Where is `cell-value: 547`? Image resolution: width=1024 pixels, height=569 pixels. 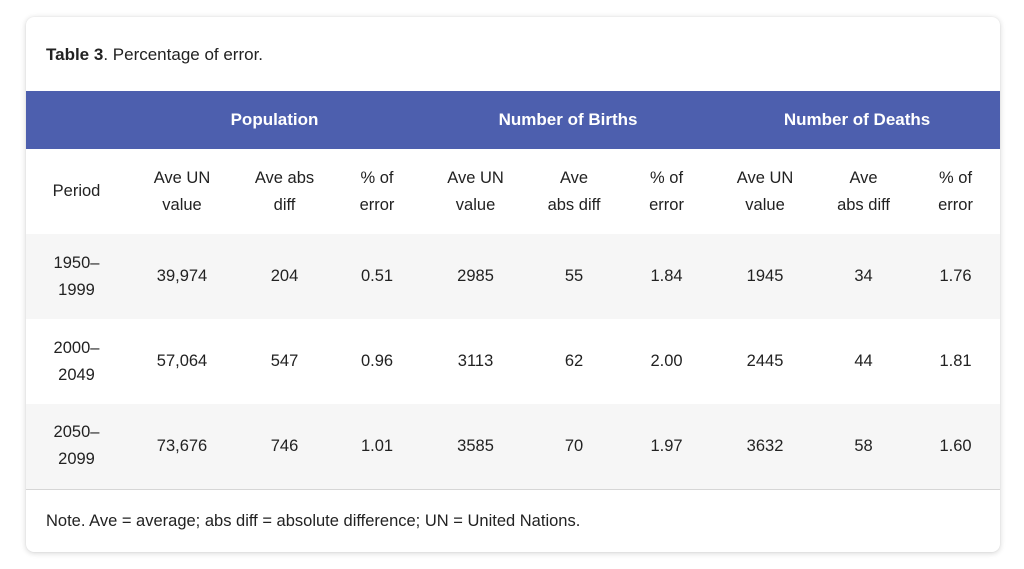
cell-value: 547 is located at coordinates (284, 361).